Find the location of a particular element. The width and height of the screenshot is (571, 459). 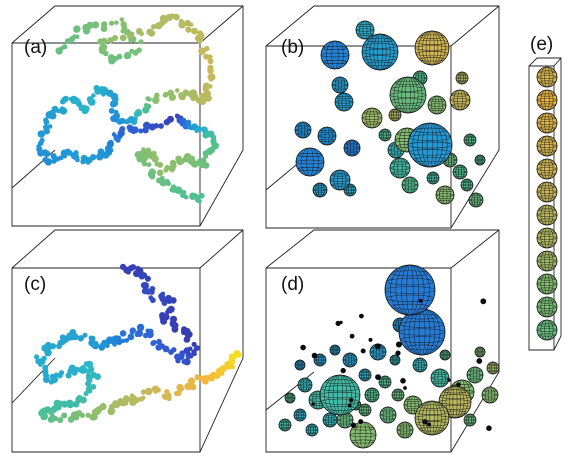

panel-e-label: (e) is located at coordinates (541, 44).